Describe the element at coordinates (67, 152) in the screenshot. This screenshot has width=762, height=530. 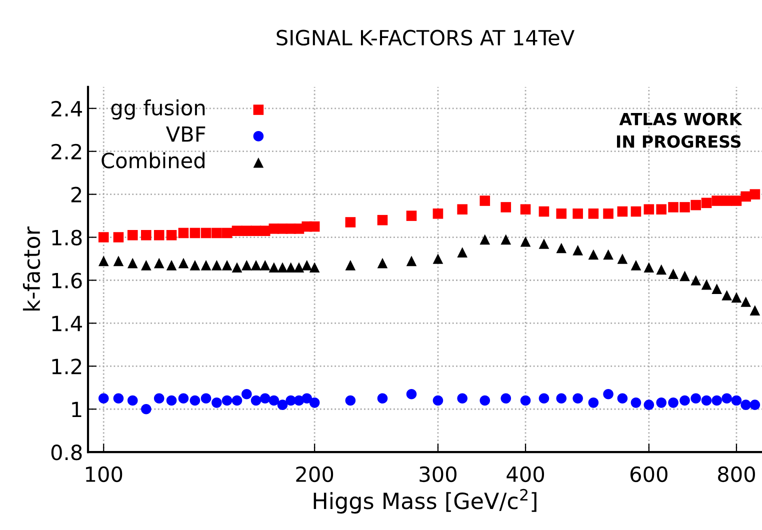
I see `y-tick-label: 2.2` at that location.